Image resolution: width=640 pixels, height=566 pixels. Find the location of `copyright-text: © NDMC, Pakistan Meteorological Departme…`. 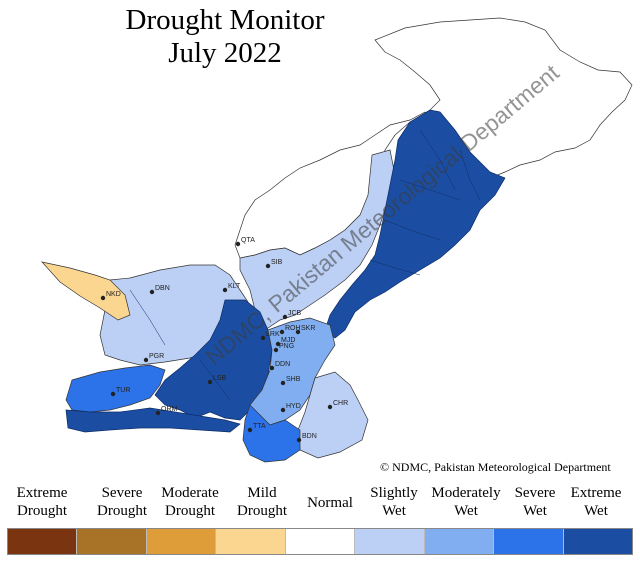

copyright-text: © NDMC, Pakistan Meteorological Departme… is located at coordinates (495, 467).